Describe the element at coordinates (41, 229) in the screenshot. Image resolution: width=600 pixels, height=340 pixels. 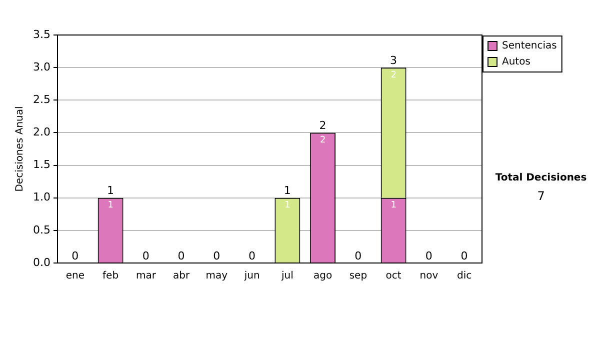
I see `y-tick-label: 0.5` at that location.